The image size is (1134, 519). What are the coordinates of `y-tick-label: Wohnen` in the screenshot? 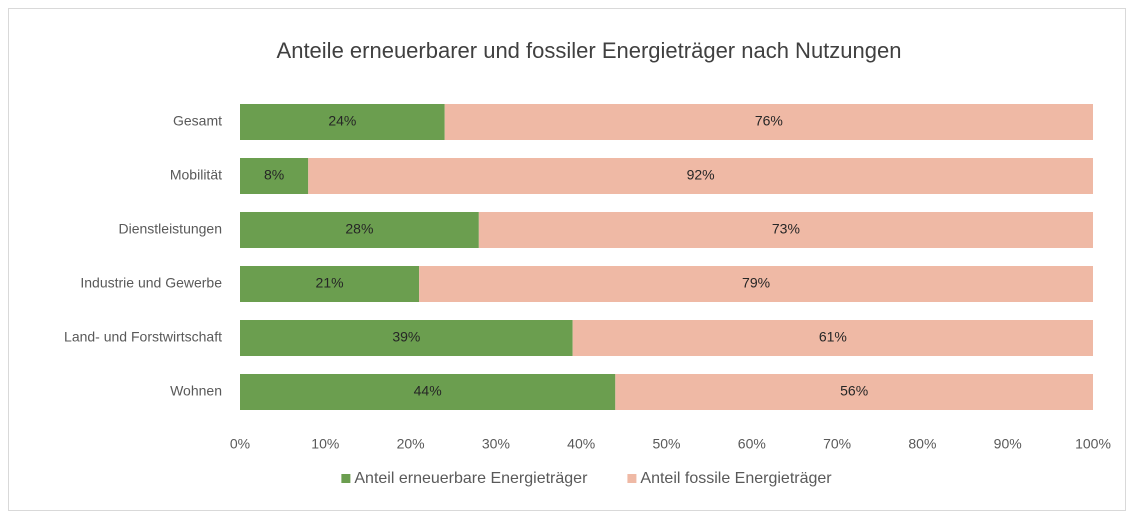 It's located at (196, 391).